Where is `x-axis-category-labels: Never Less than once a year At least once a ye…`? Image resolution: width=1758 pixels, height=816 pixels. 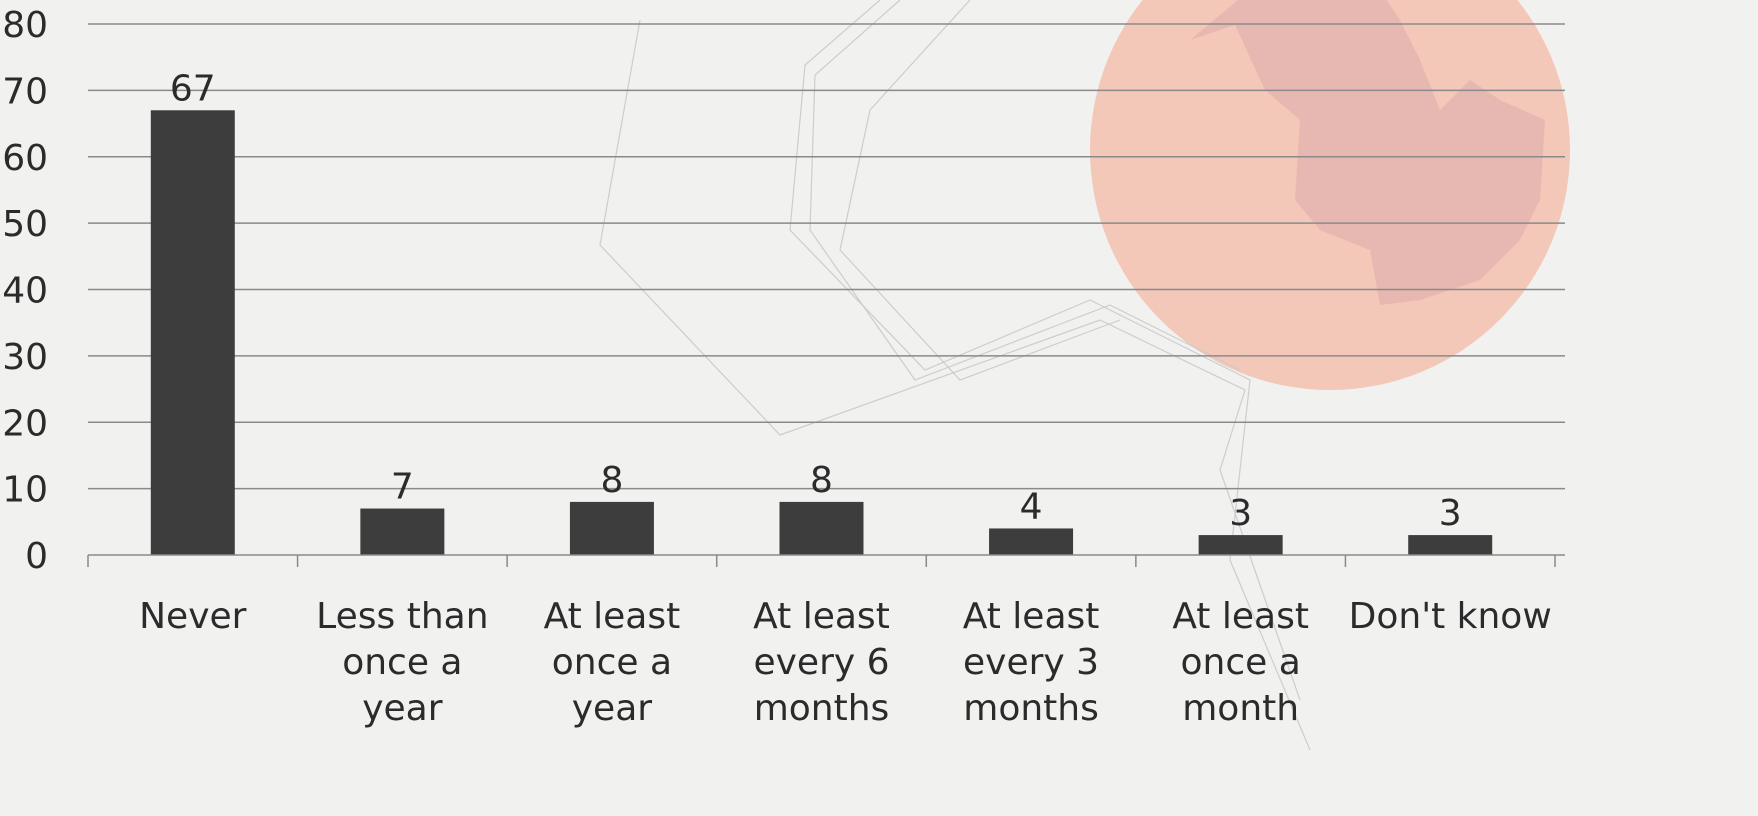 x-axis-category-labels: Never Less than once a year At least once a ye… is located at coordinates (845, 662).